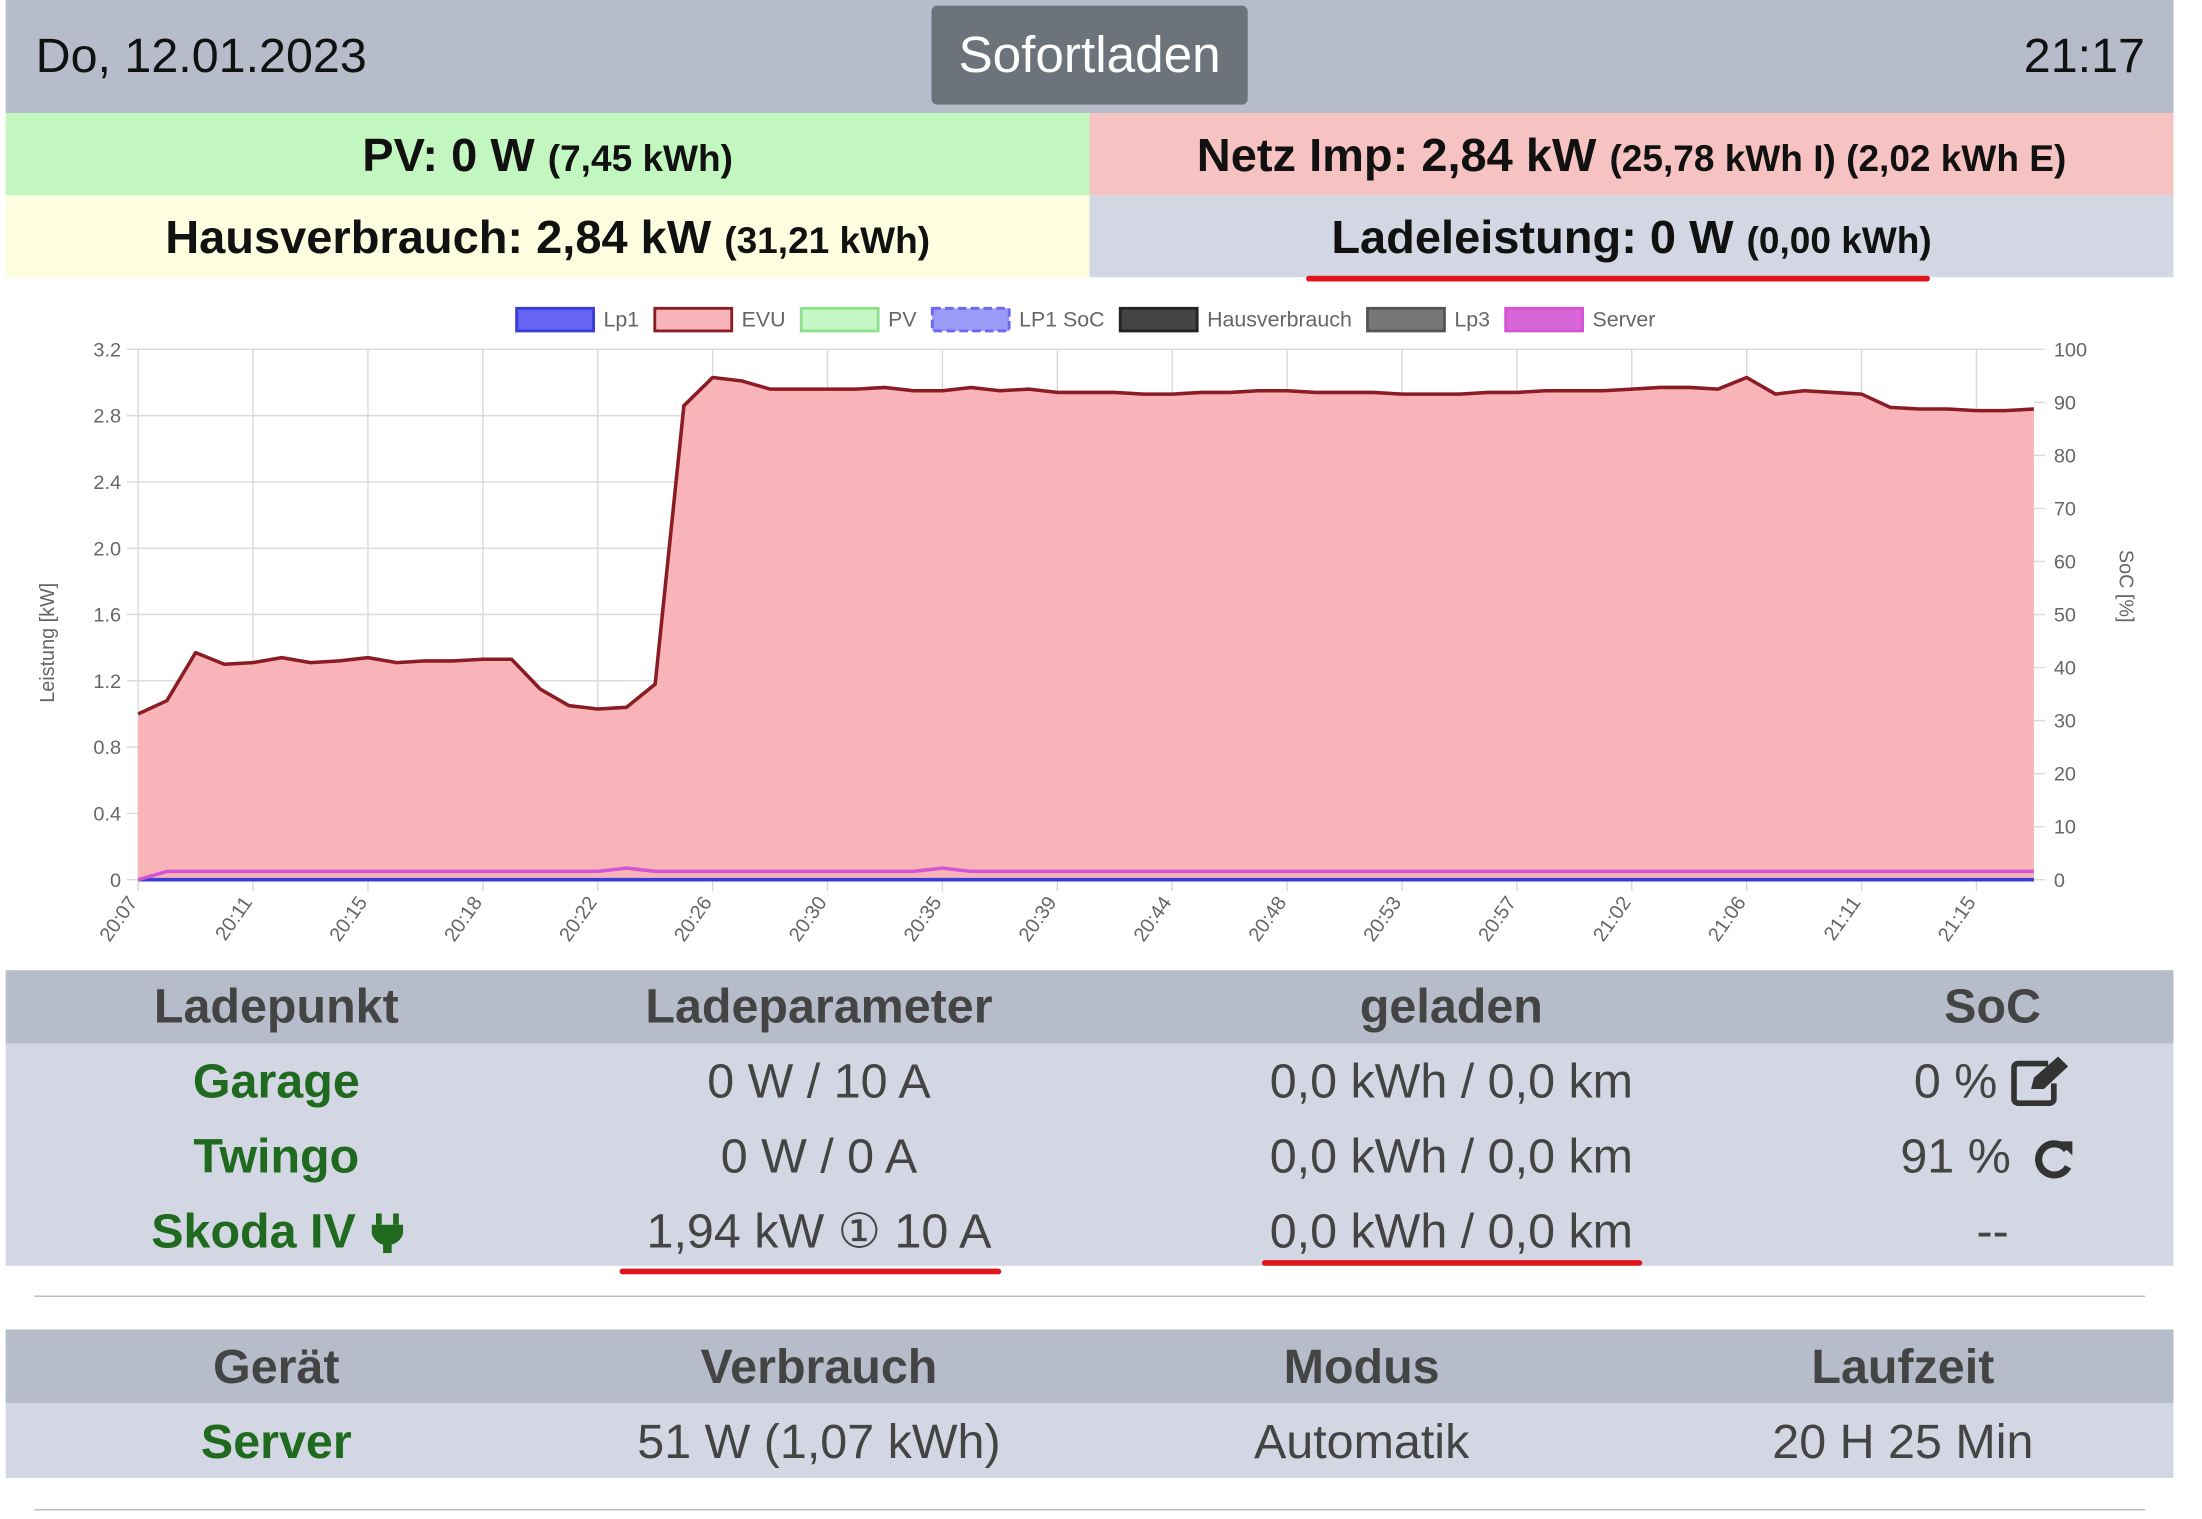 The width and height of the screenshot is (2202, 1519). I want to click on x-tick-label: 20:48, so click(1268, 919).